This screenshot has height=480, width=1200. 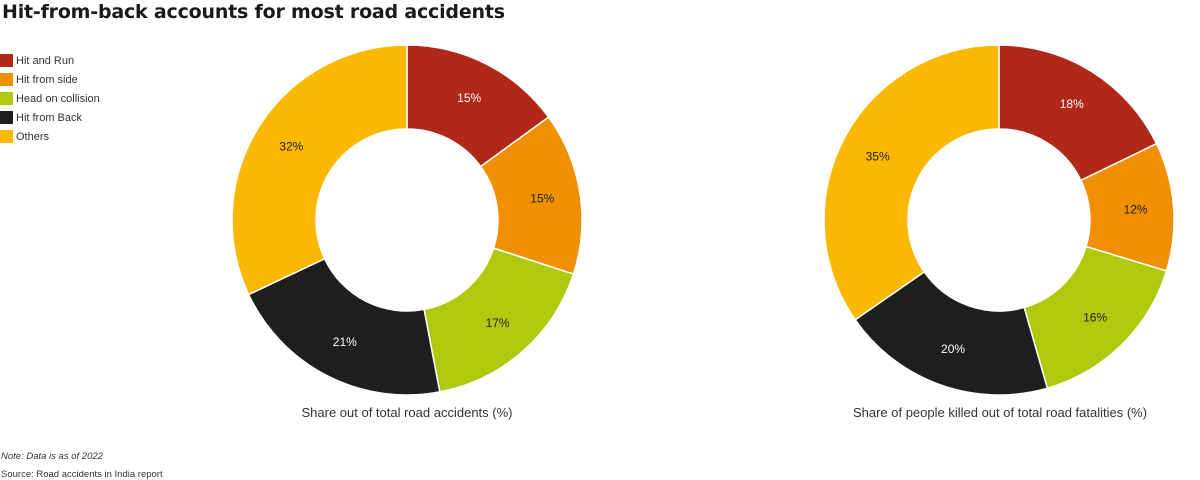 I want to click on slice-label-0-4: 32%, so click(x=291, y=147).